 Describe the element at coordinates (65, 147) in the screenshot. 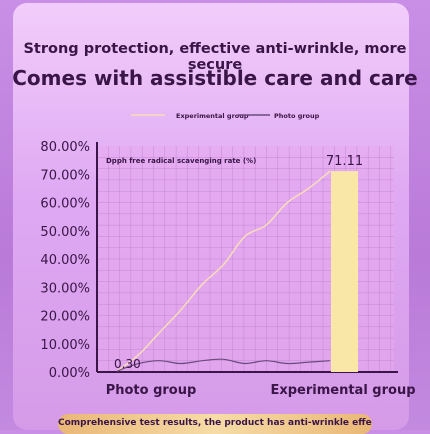

I see `y-tick-label: 80.00%` at that location.